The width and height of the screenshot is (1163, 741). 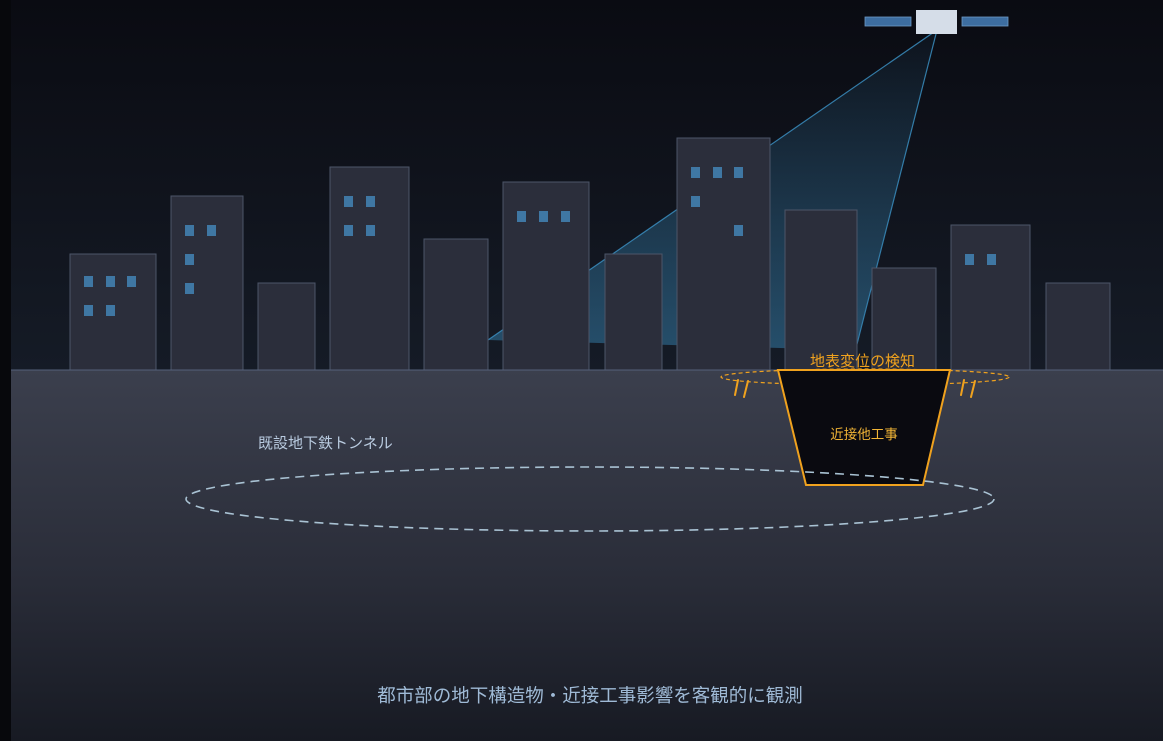 What do you see at coordinates (5, 370) in the screenshot?
I see `left-frame-strip` at bounding box center [5, 370].